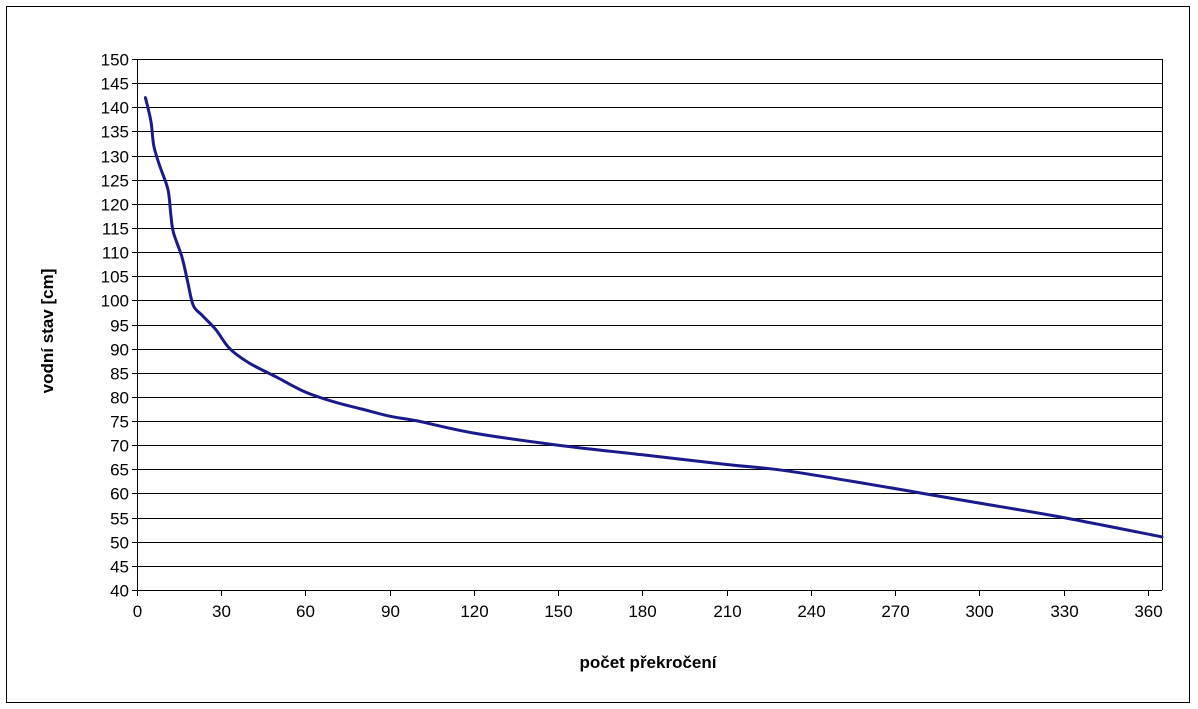 This screenshot has height=709, width=1198. I want to click on x-tick-label: 30, so click(221, 611).